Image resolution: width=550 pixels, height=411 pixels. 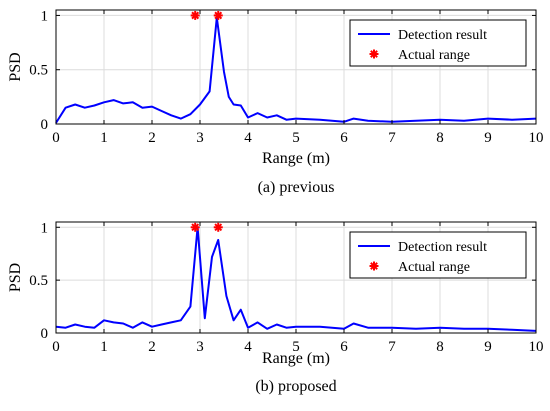 I want to click on panel-caption: (a) previous, so click(x=296, y=187).